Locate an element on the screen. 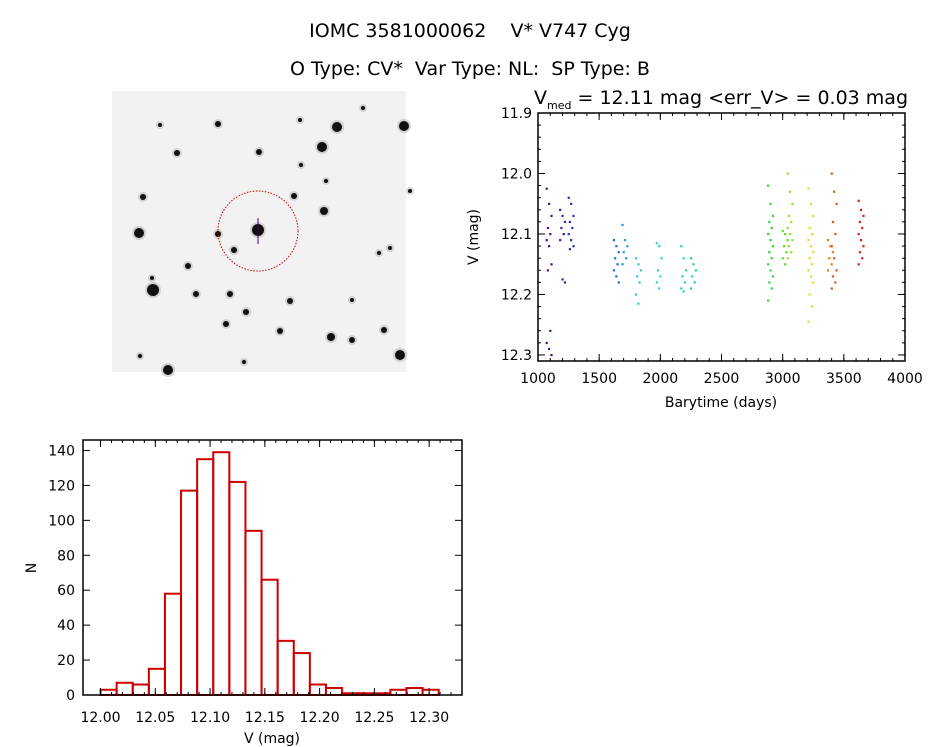  x-tick-label: 2500 is located at coordinates (722, 379).